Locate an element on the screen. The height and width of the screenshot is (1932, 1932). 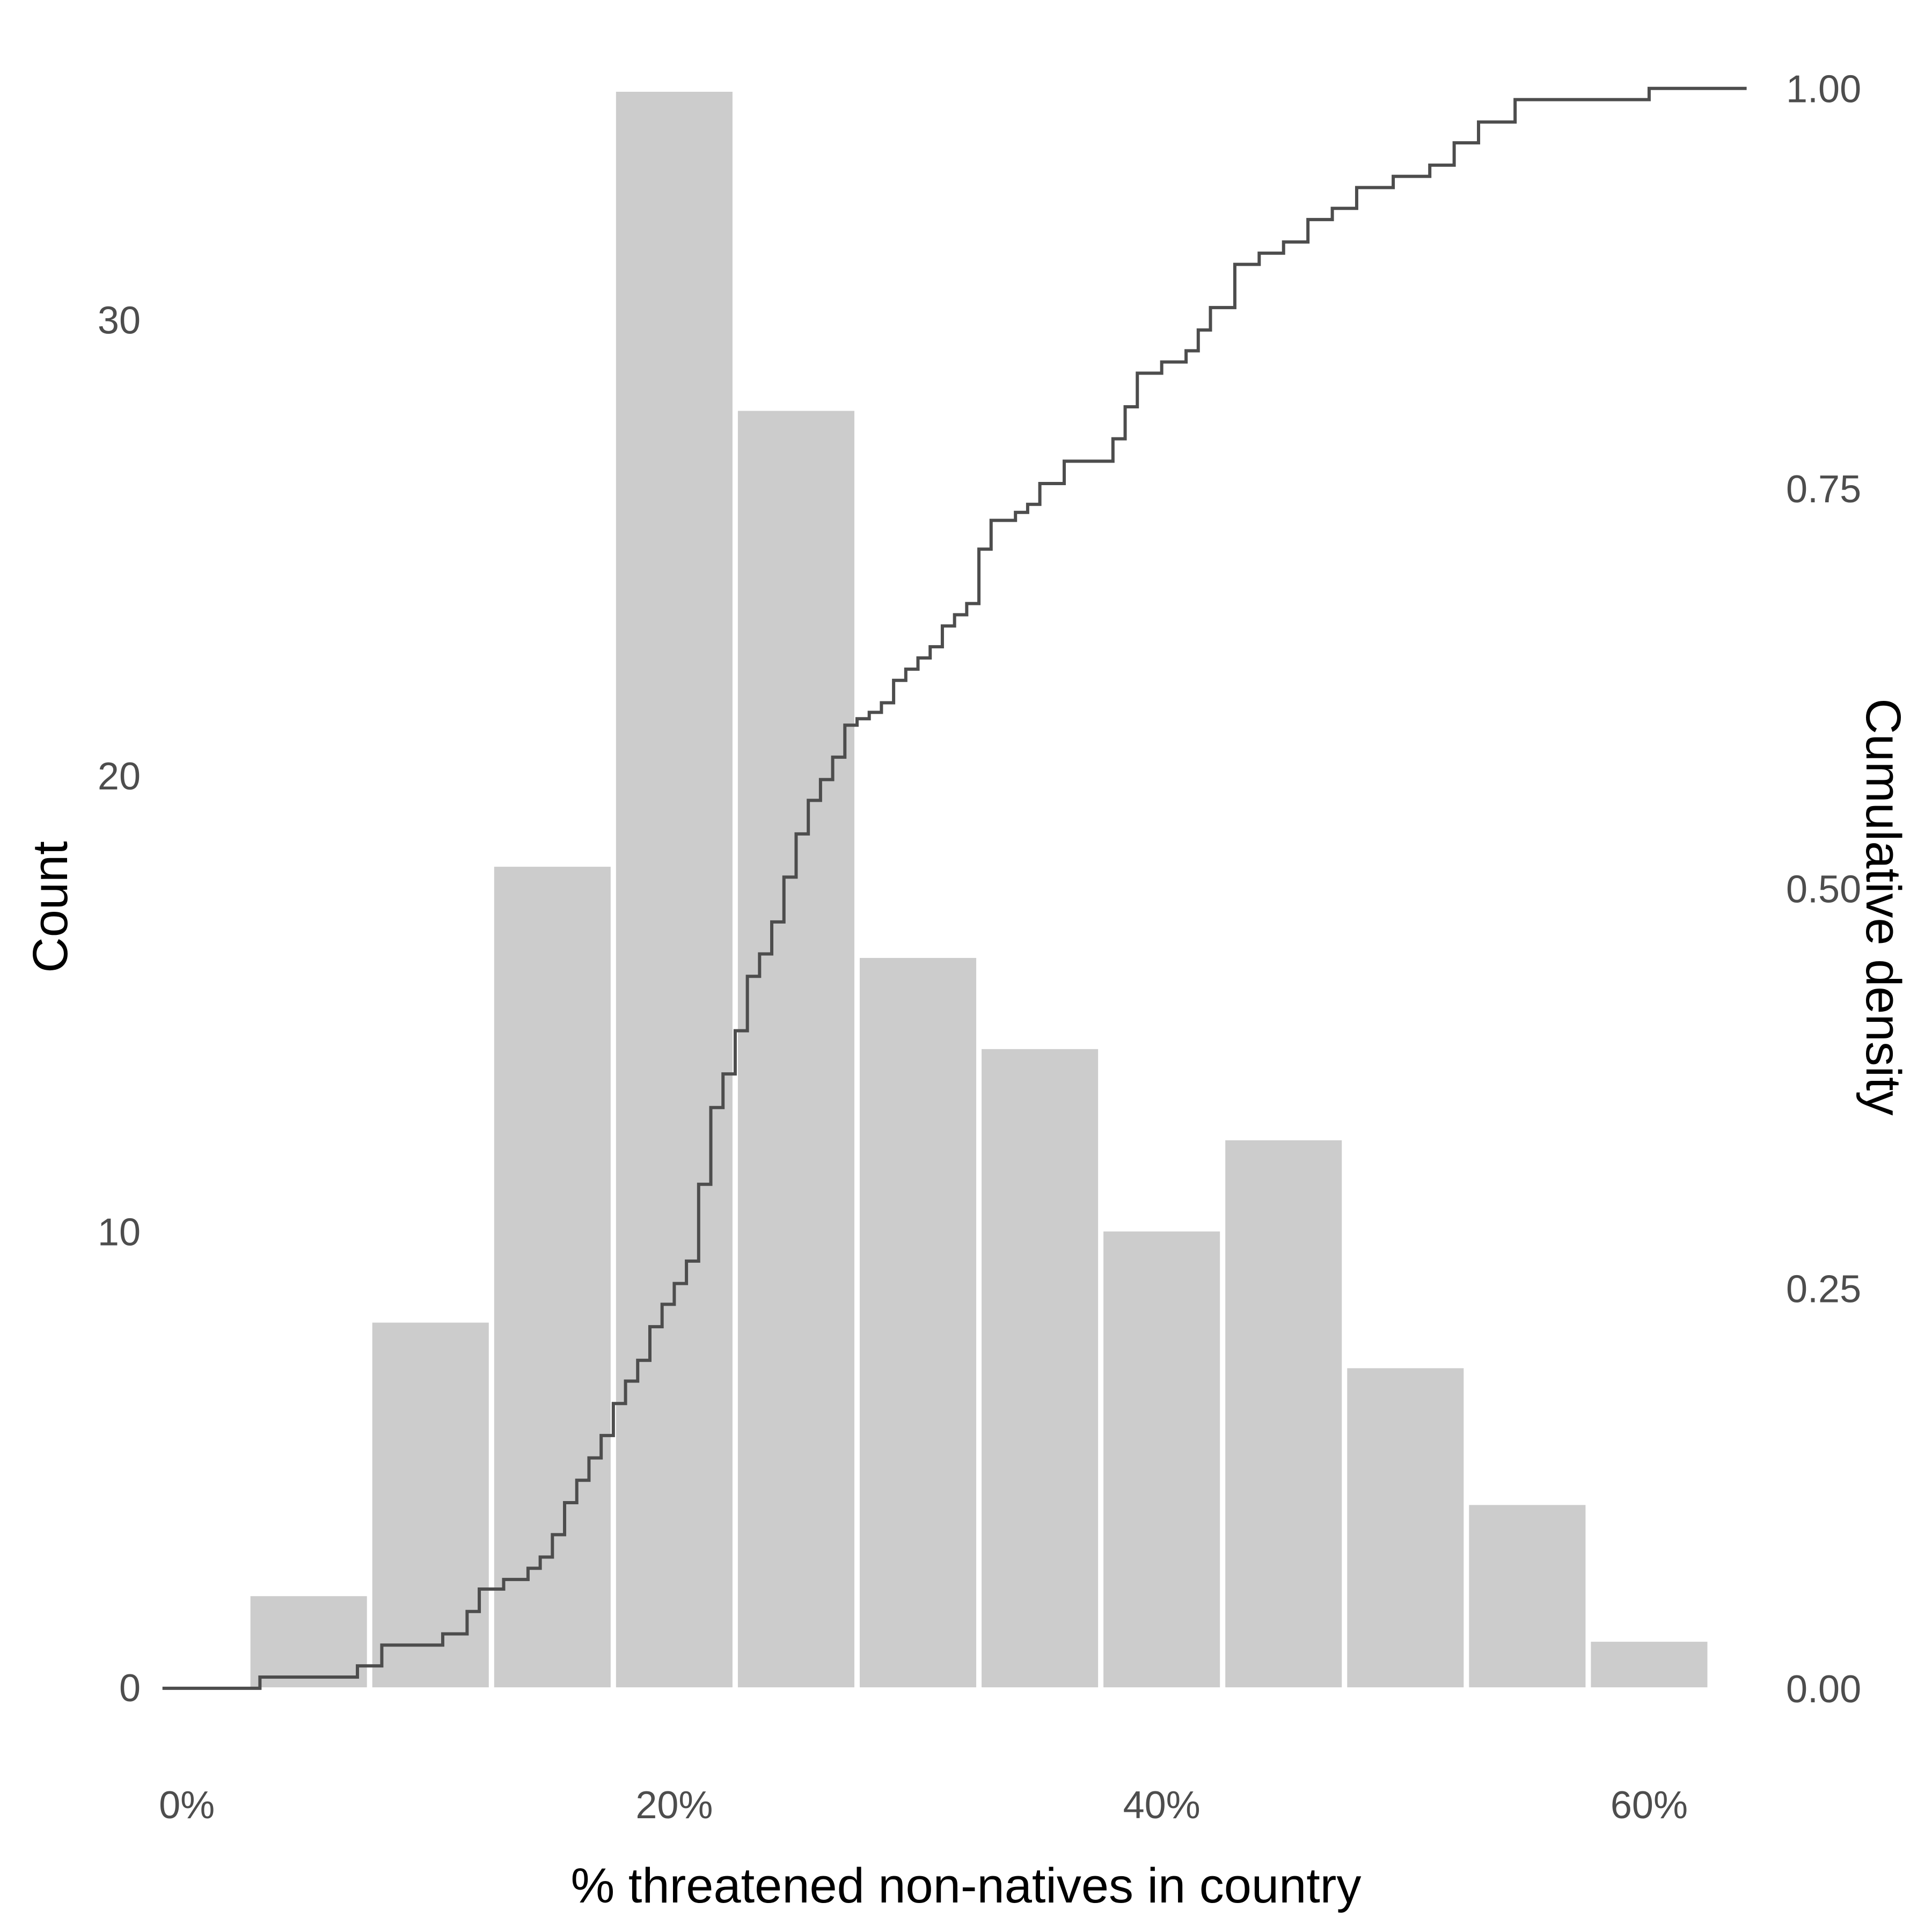
y-tick-label: 20 is located at coordinates (119, 776).